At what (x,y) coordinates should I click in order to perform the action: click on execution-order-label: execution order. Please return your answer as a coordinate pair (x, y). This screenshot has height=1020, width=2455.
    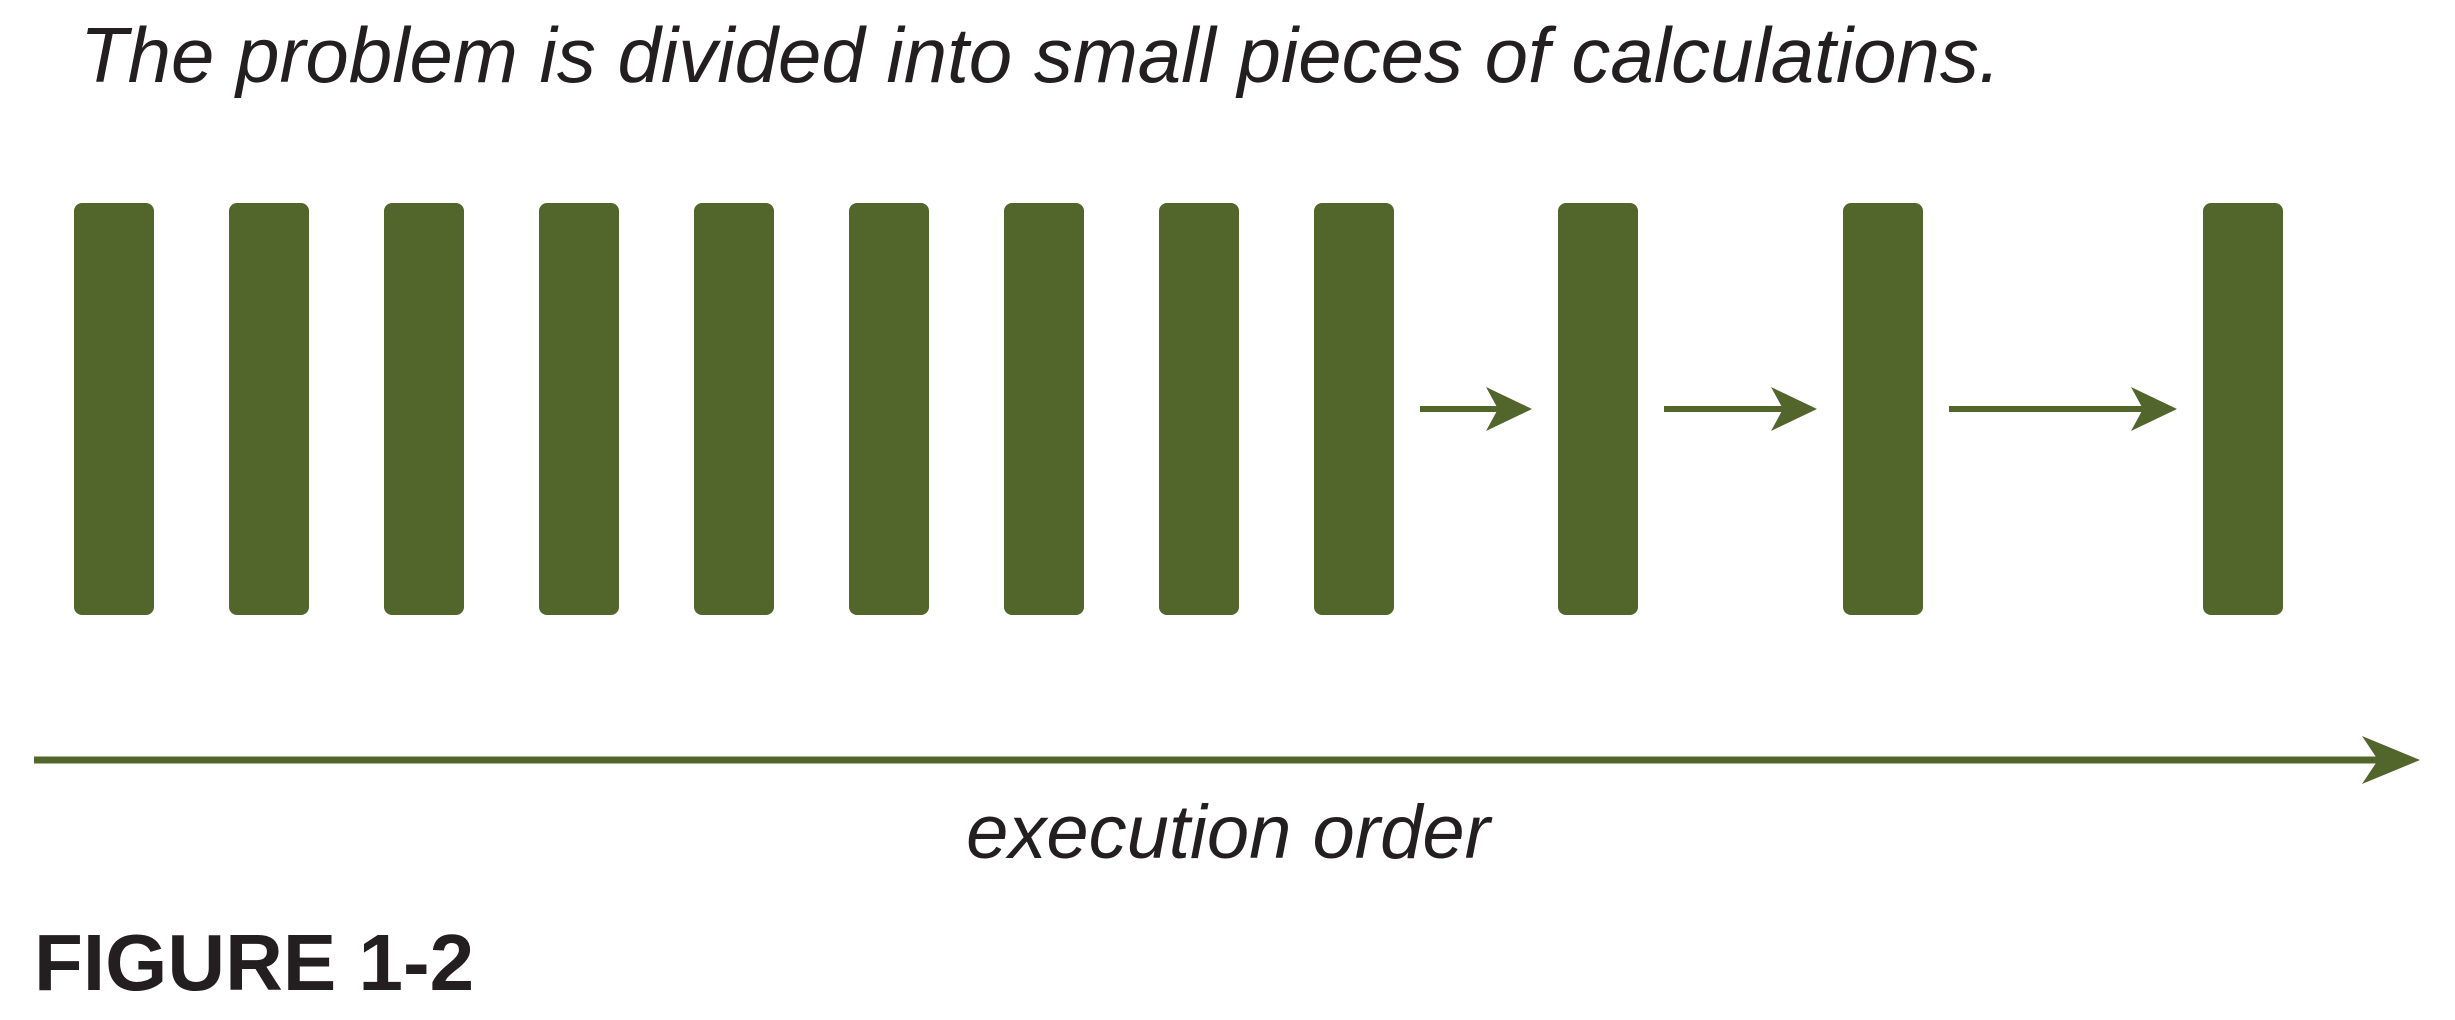
    Looking at the image, I should click on (1229, 832).